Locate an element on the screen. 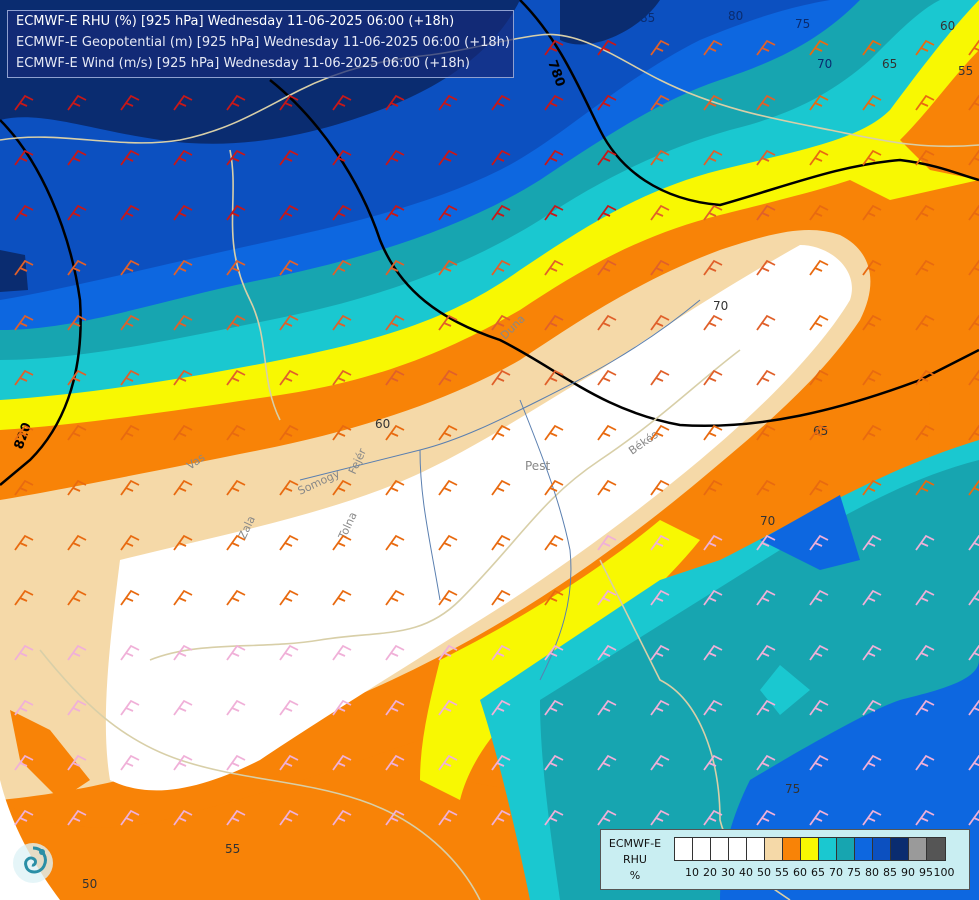 The height and width of the screenshot is (900, 979). contour-label-rhu: 60 is located at coordinates (947, 26).